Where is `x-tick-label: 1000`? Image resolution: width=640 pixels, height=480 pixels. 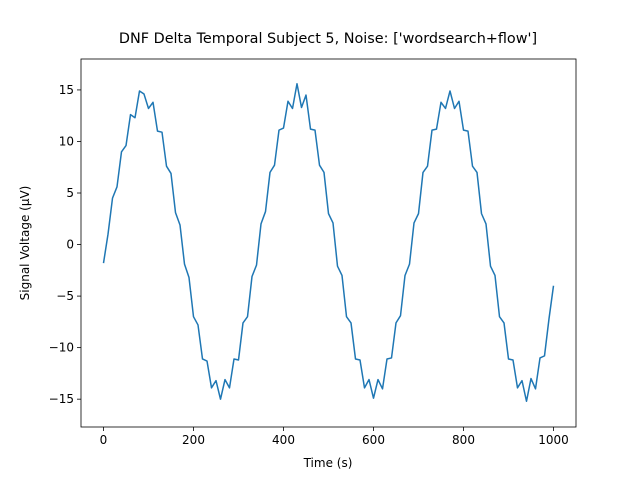 x-tick-label: 1000 is located at coordinates (553, 440).